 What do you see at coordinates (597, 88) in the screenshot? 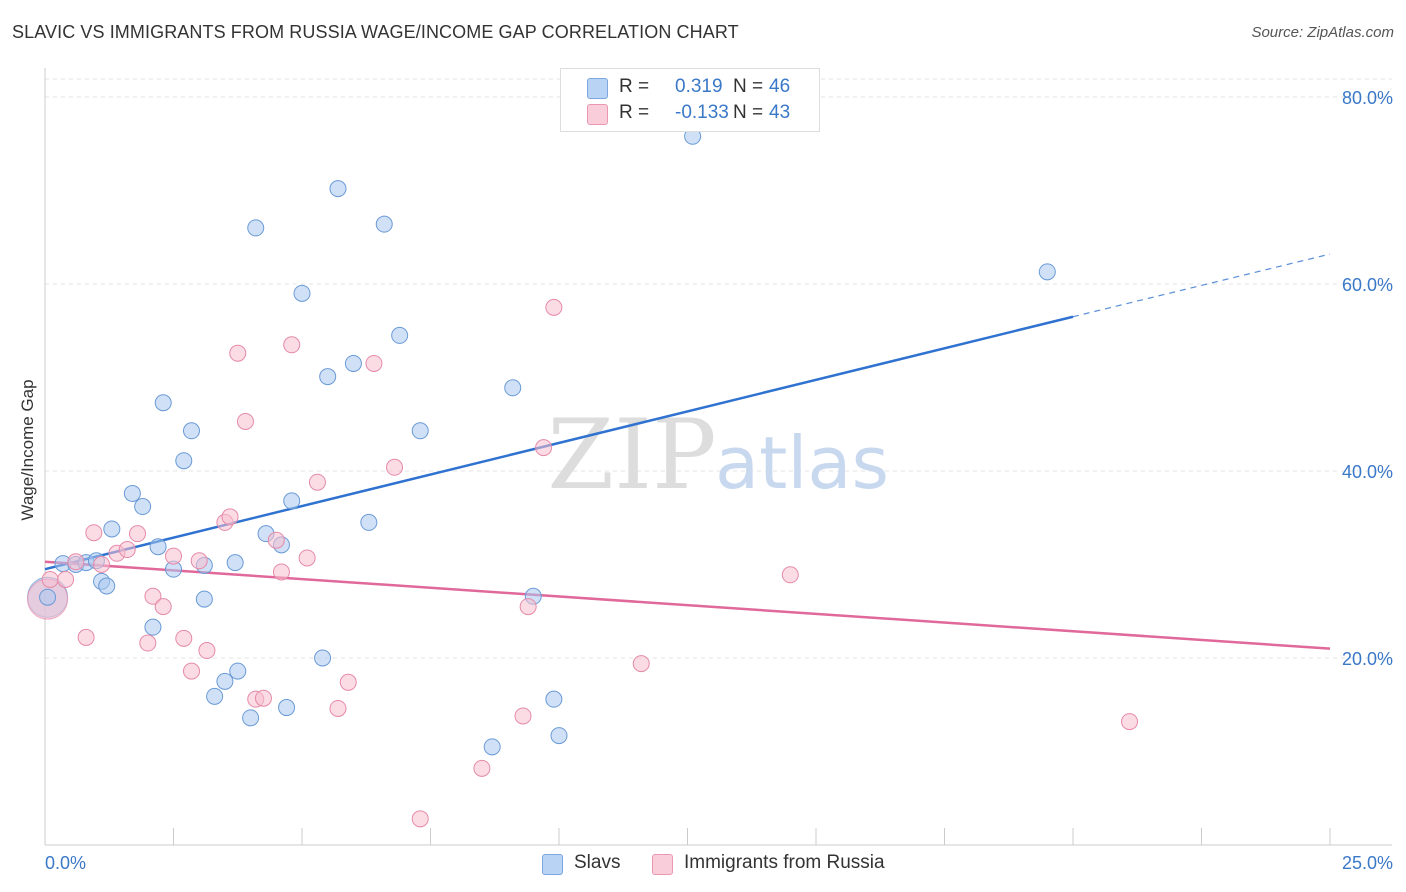
I see `legend-swatch-slavs` at bounding box center [597, 88].